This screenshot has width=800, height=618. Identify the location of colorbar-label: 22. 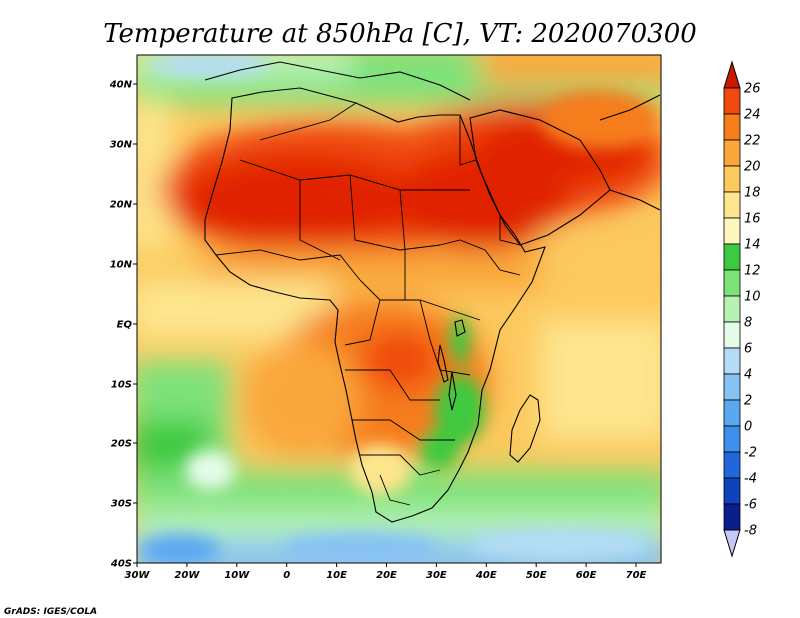
(752, 141).